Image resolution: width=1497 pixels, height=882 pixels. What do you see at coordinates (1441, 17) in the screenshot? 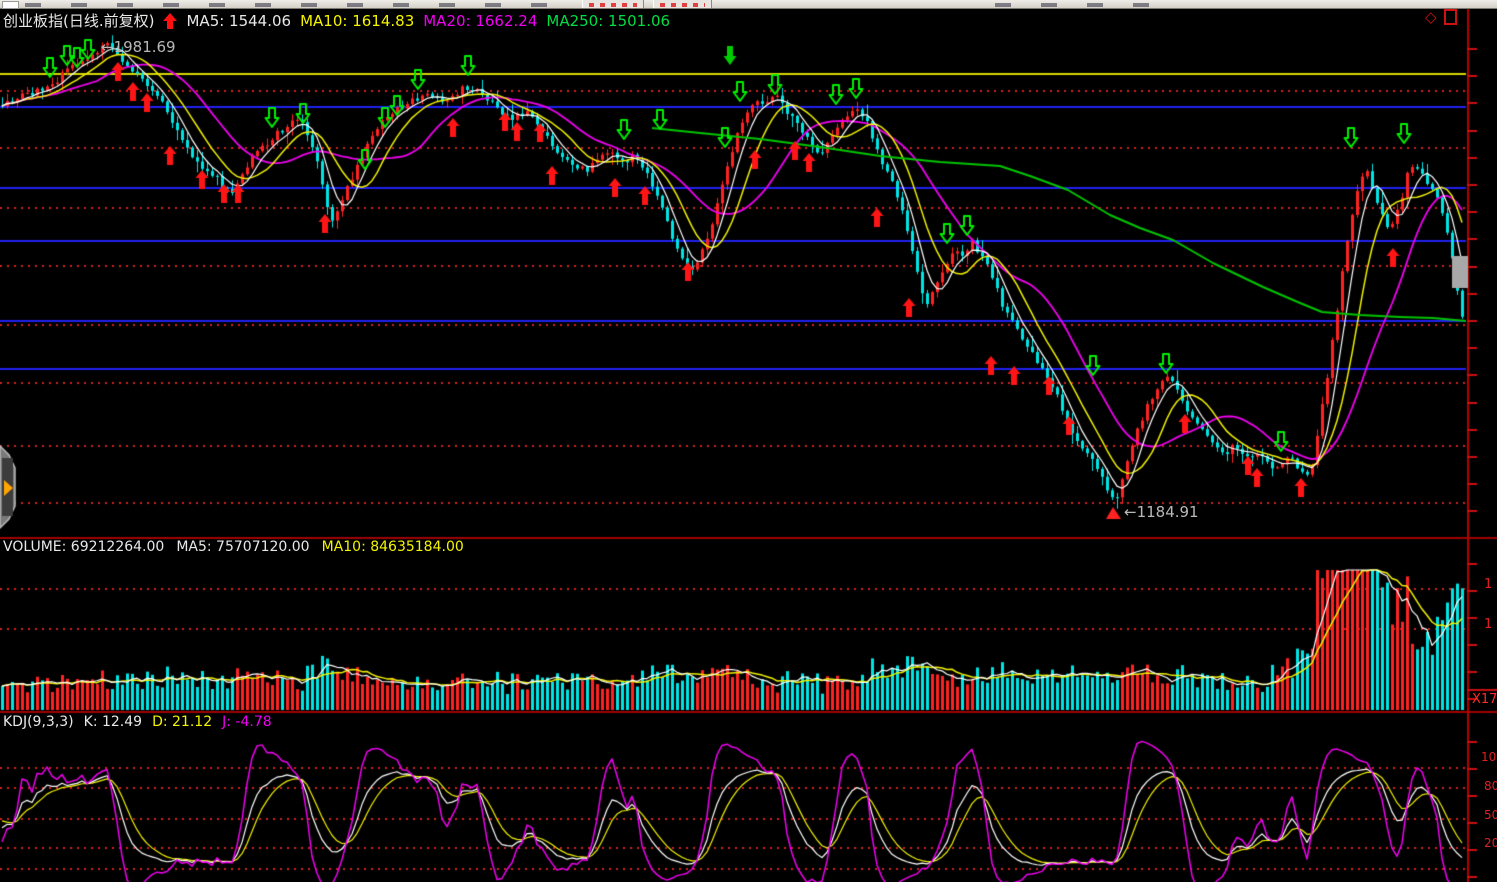
I see `pane-controls: ◇` at bounding box center [1441, 17].